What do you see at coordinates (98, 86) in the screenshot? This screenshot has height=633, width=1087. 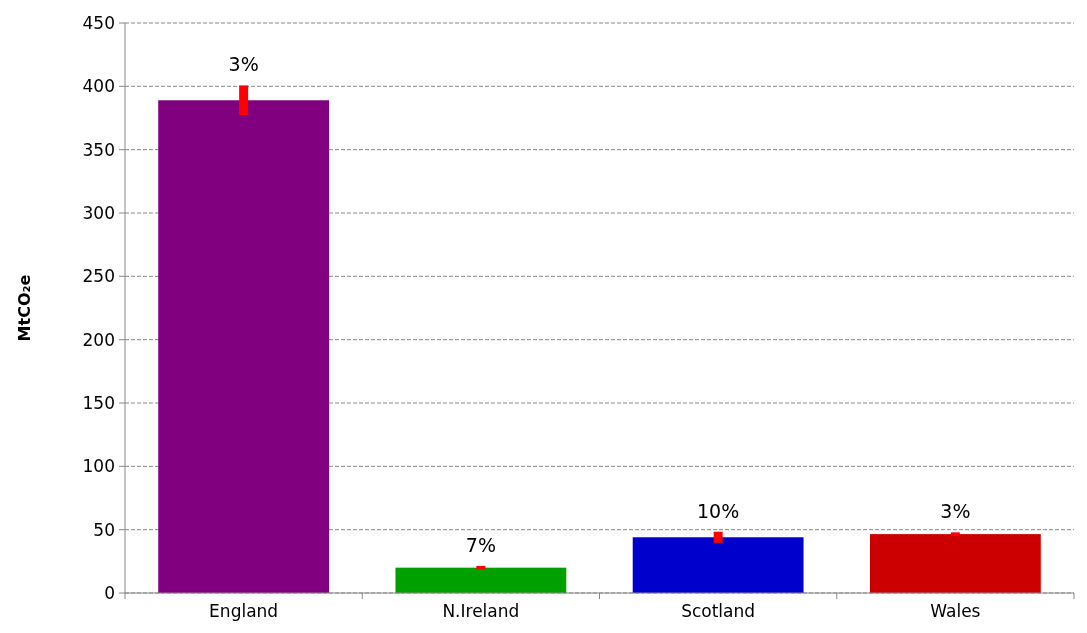 I see `y-tick-label: 400` at bounding box center [98, 86].